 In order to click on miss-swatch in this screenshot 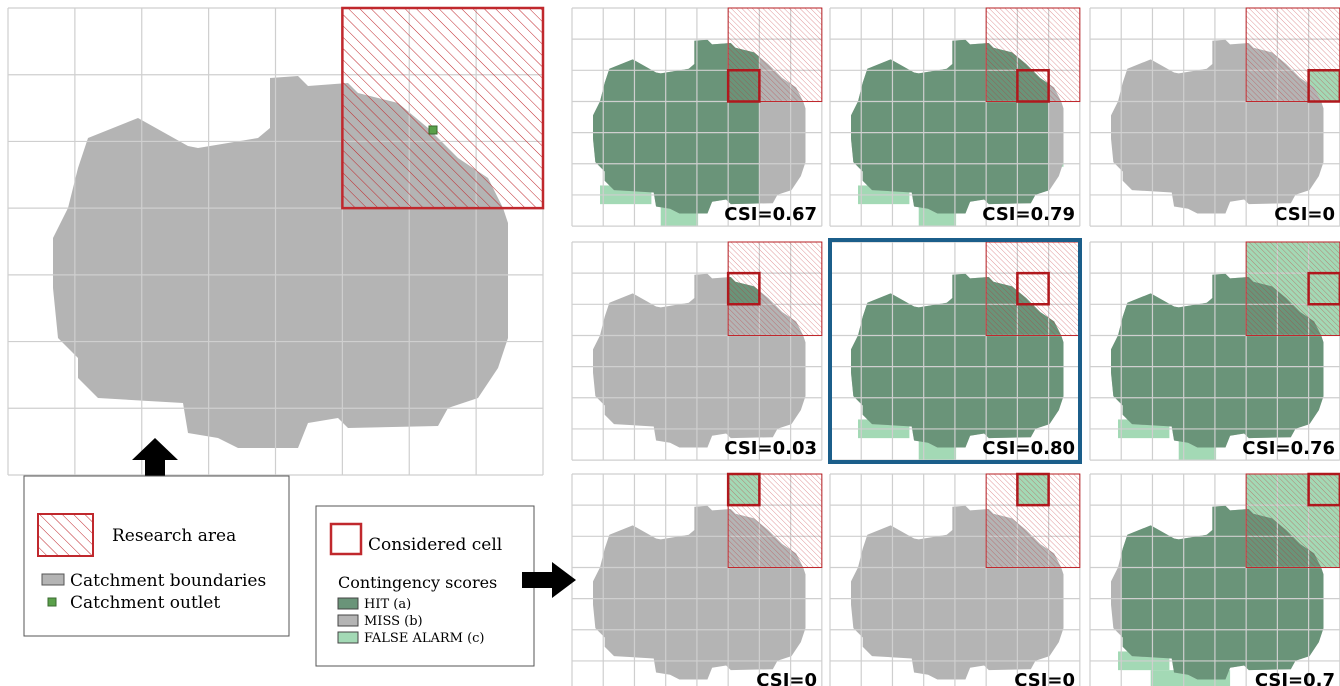, I will do `click(348, 620)`.